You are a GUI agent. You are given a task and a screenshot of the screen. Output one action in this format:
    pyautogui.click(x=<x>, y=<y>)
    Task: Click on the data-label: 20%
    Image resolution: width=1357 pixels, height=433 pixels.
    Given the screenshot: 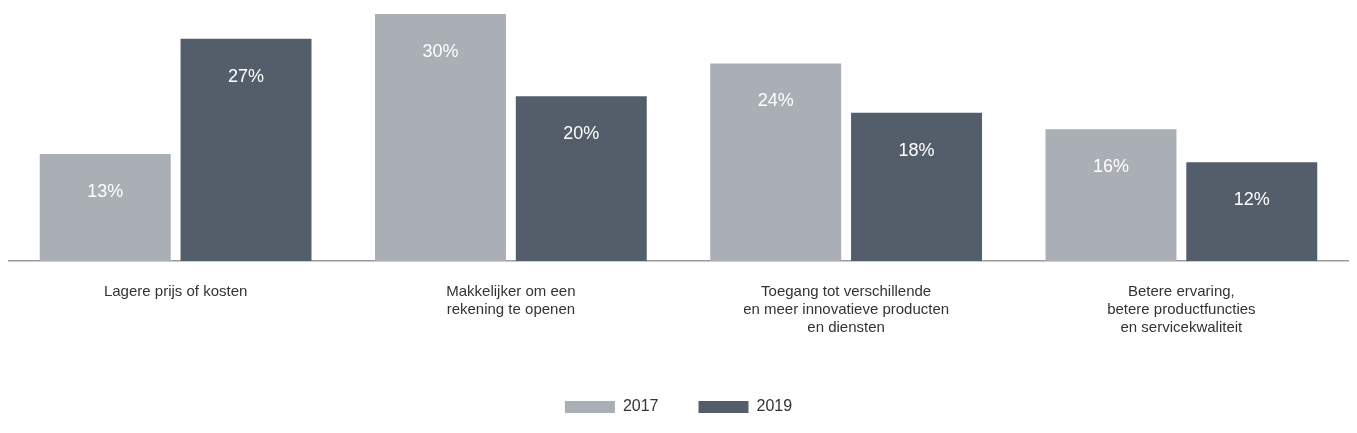 What is the action you would take?
    pyautogui.click(x=581, y=133)
    